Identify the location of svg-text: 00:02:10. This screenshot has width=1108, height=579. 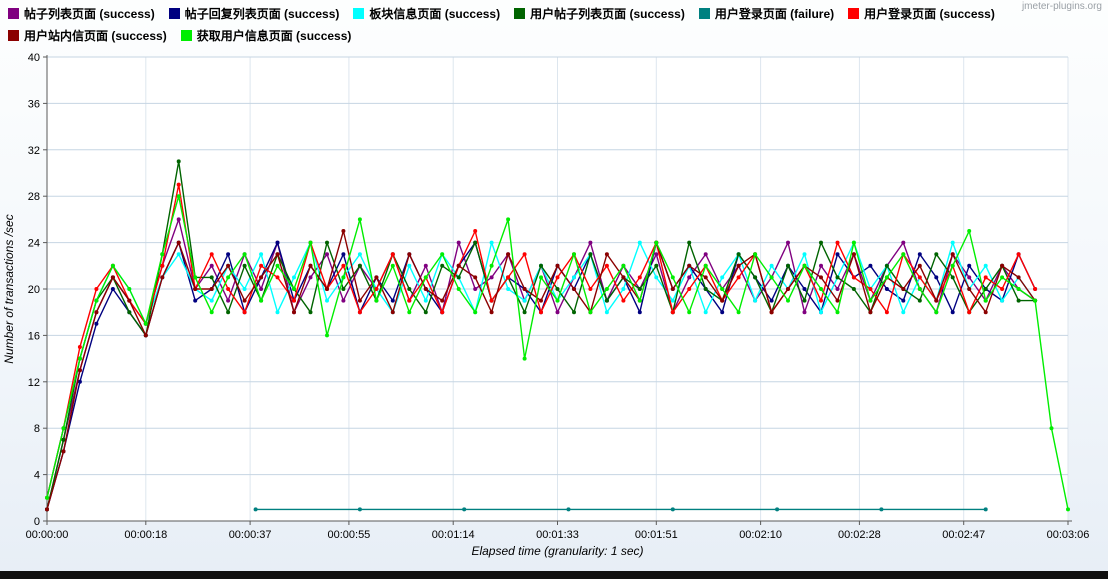
(760, 535).